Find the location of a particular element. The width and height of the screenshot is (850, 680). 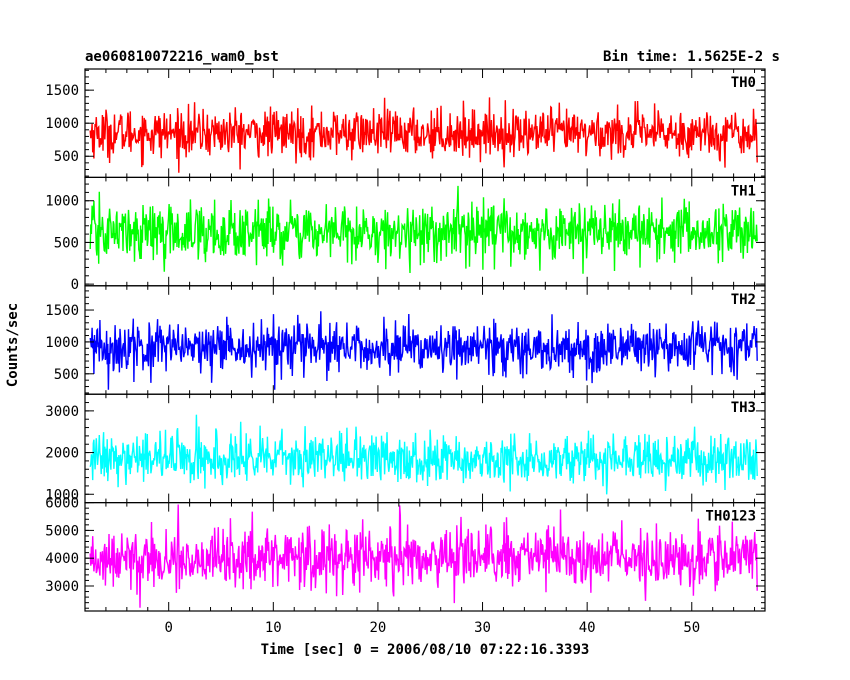

panel-frame-th0123 is located at coordinates (425, 557).